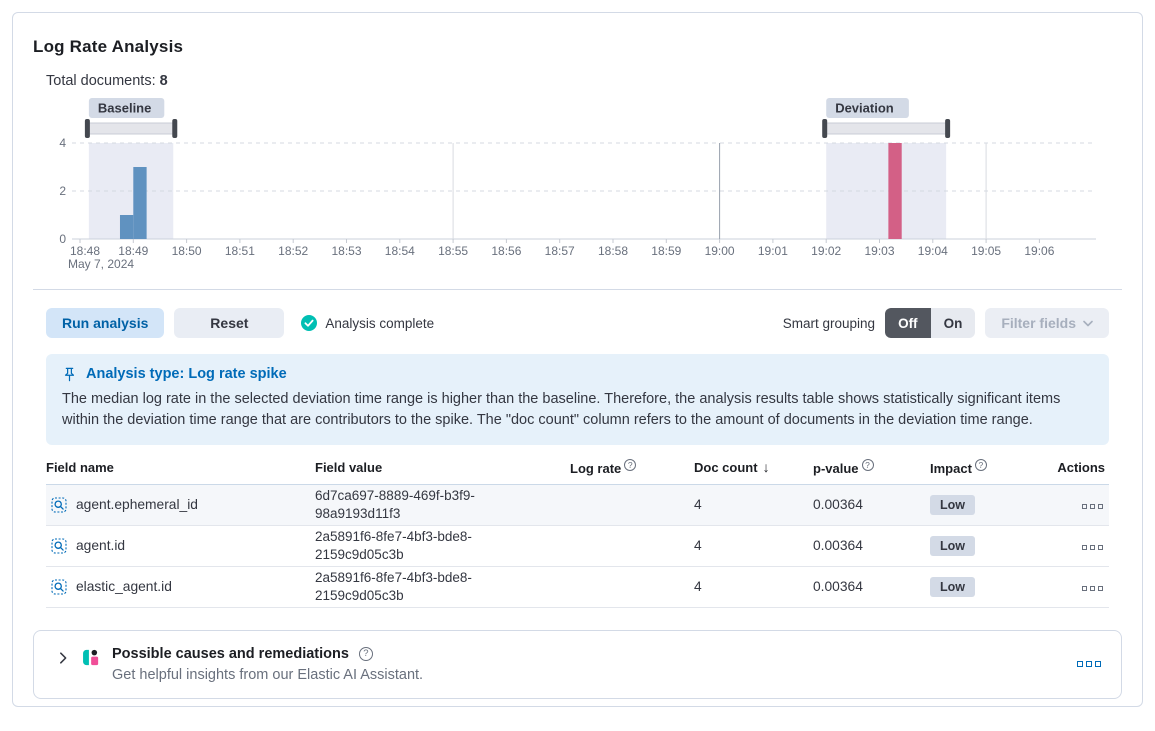 The width and height of the screenshot is (1155, 731). I want to click on chevron-right-icon, so click(63, 658).